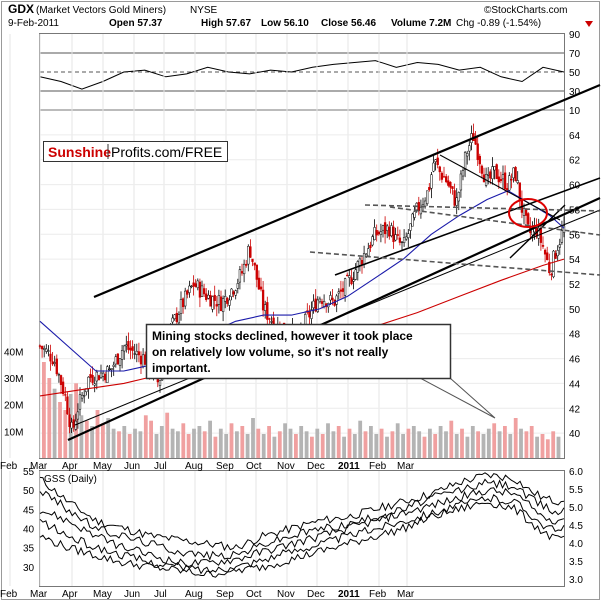 The width and height of the screenshot is (602, 602). Describe the element at coordinates (455, 263) in the screenshot. I see `dashed-line-lower` at that location.